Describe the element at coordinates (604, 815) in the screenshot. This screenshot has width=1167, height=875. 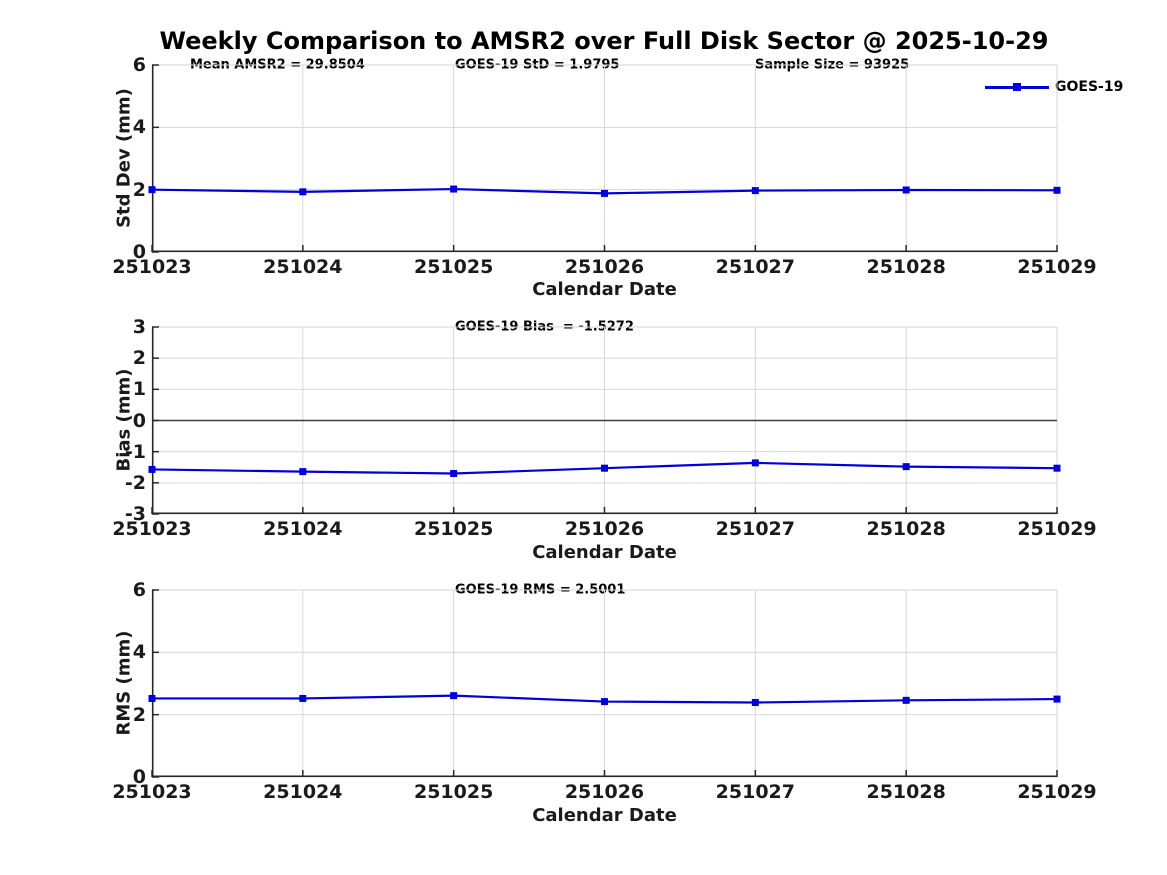
I see `rms-x-axis-label: Calendar Date` at that location.